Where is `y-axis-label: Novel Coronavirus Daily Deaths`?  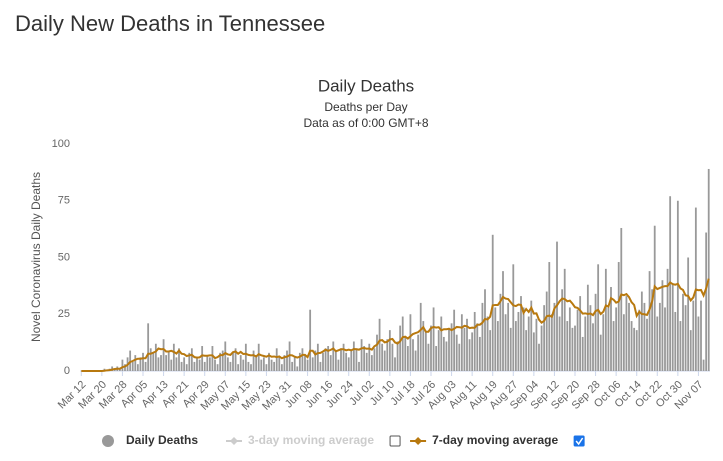
y-axis-label: Novel Coronavirus Daily Deaths is located at coordinates (36, 257).